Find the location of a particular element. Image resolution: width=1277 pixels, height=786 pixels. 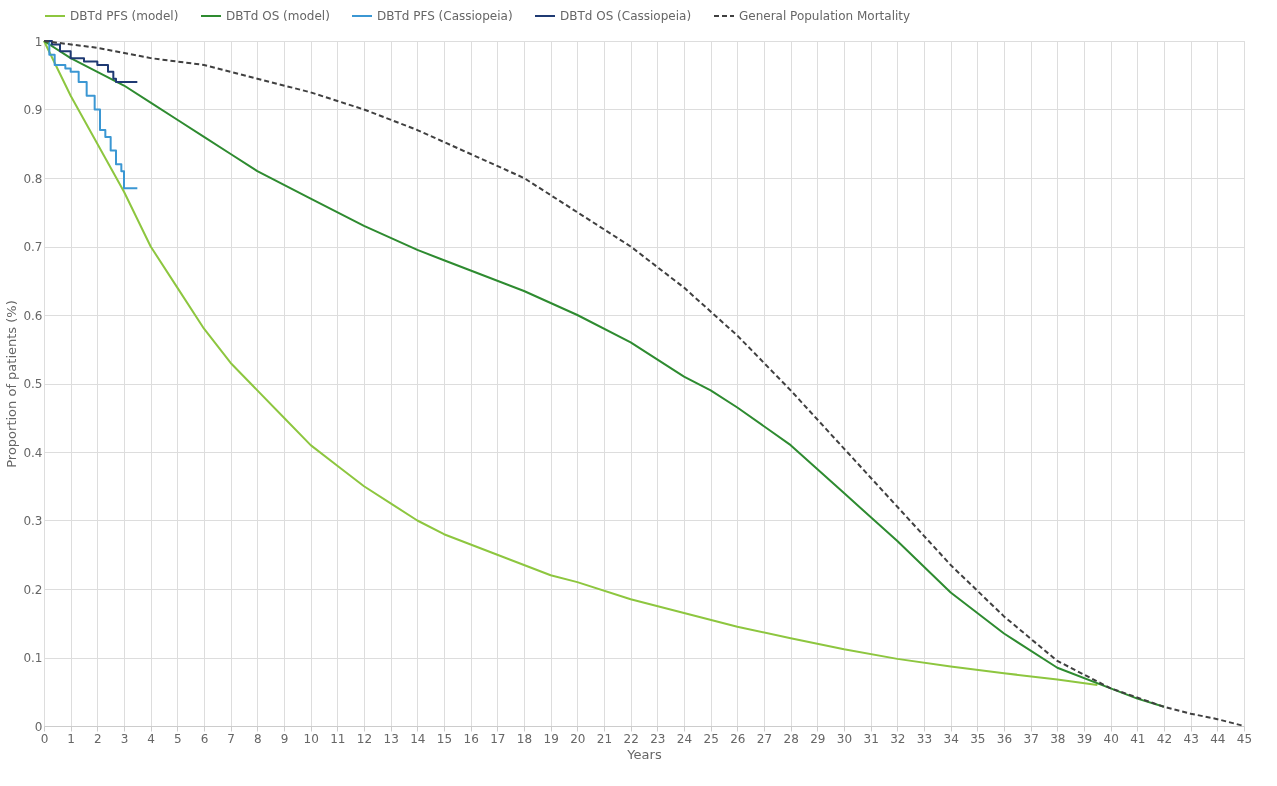

x-tick-label: 13 is located at coordinates (391, 738).